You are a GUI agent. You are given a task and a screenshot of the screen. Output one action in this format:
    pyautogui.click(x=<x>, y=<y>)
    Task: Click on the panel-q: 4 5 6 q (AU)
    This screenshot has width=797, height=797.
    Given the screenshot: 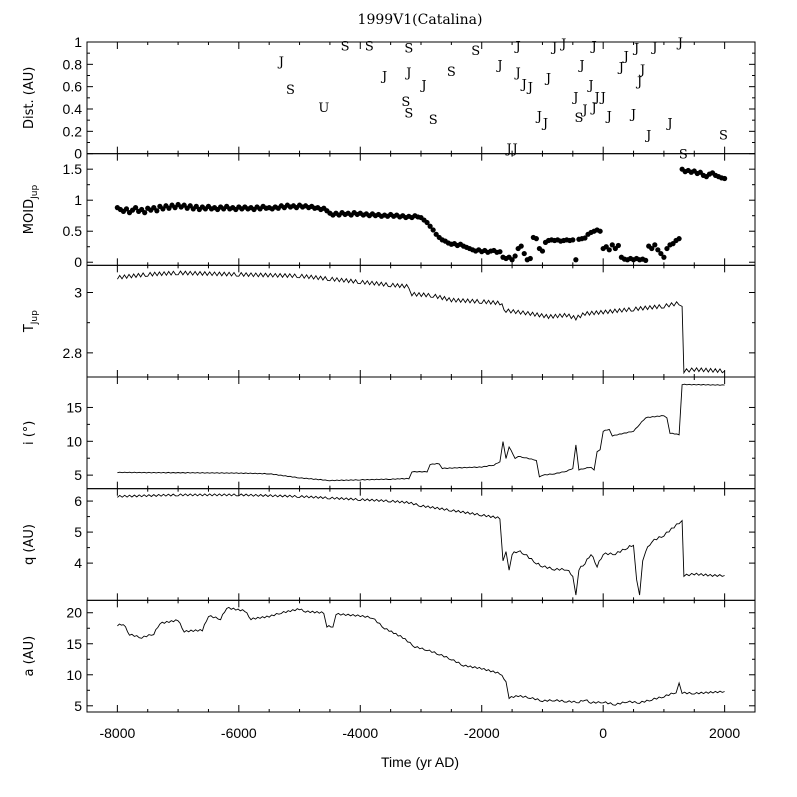 What is the action you would take?
    pyautogui.click(x=389, y=544)
    